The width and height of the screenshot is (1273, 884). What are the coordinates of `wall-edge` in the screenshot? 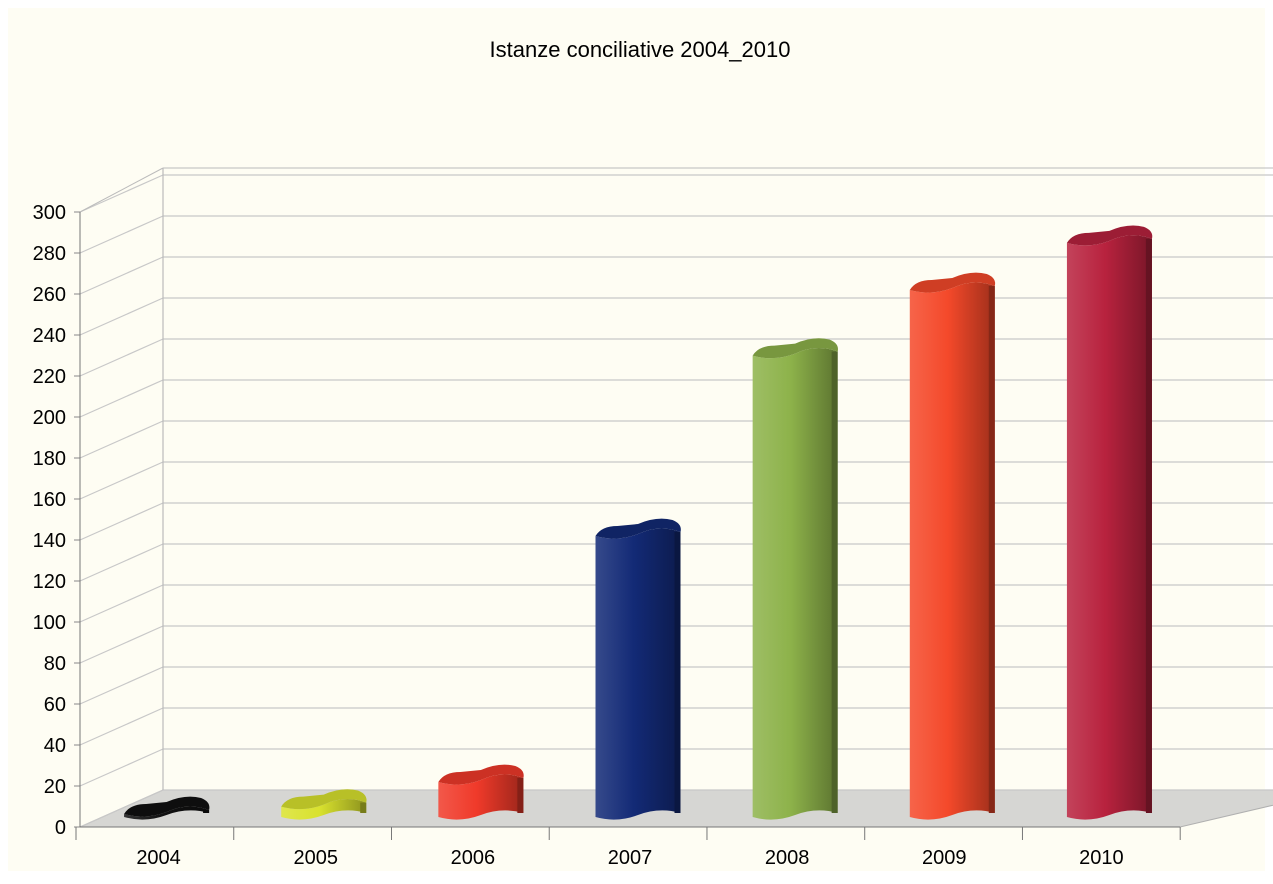 It's located at (121, 190).